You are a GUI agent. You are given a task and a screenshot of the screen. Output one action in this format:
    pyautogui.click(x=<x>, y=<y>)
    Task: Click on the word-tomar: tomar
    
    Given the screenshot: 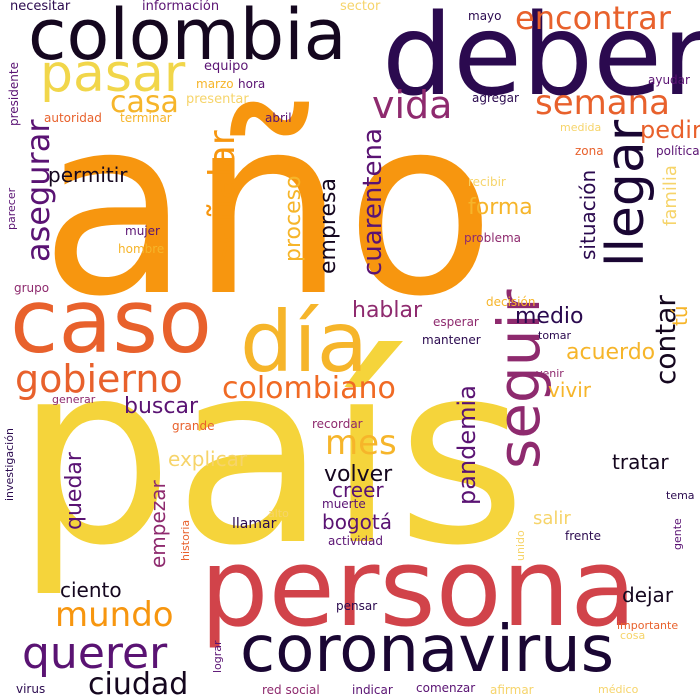 What is the action you would take?
    pyautogui.click(x=555, y=335)
    